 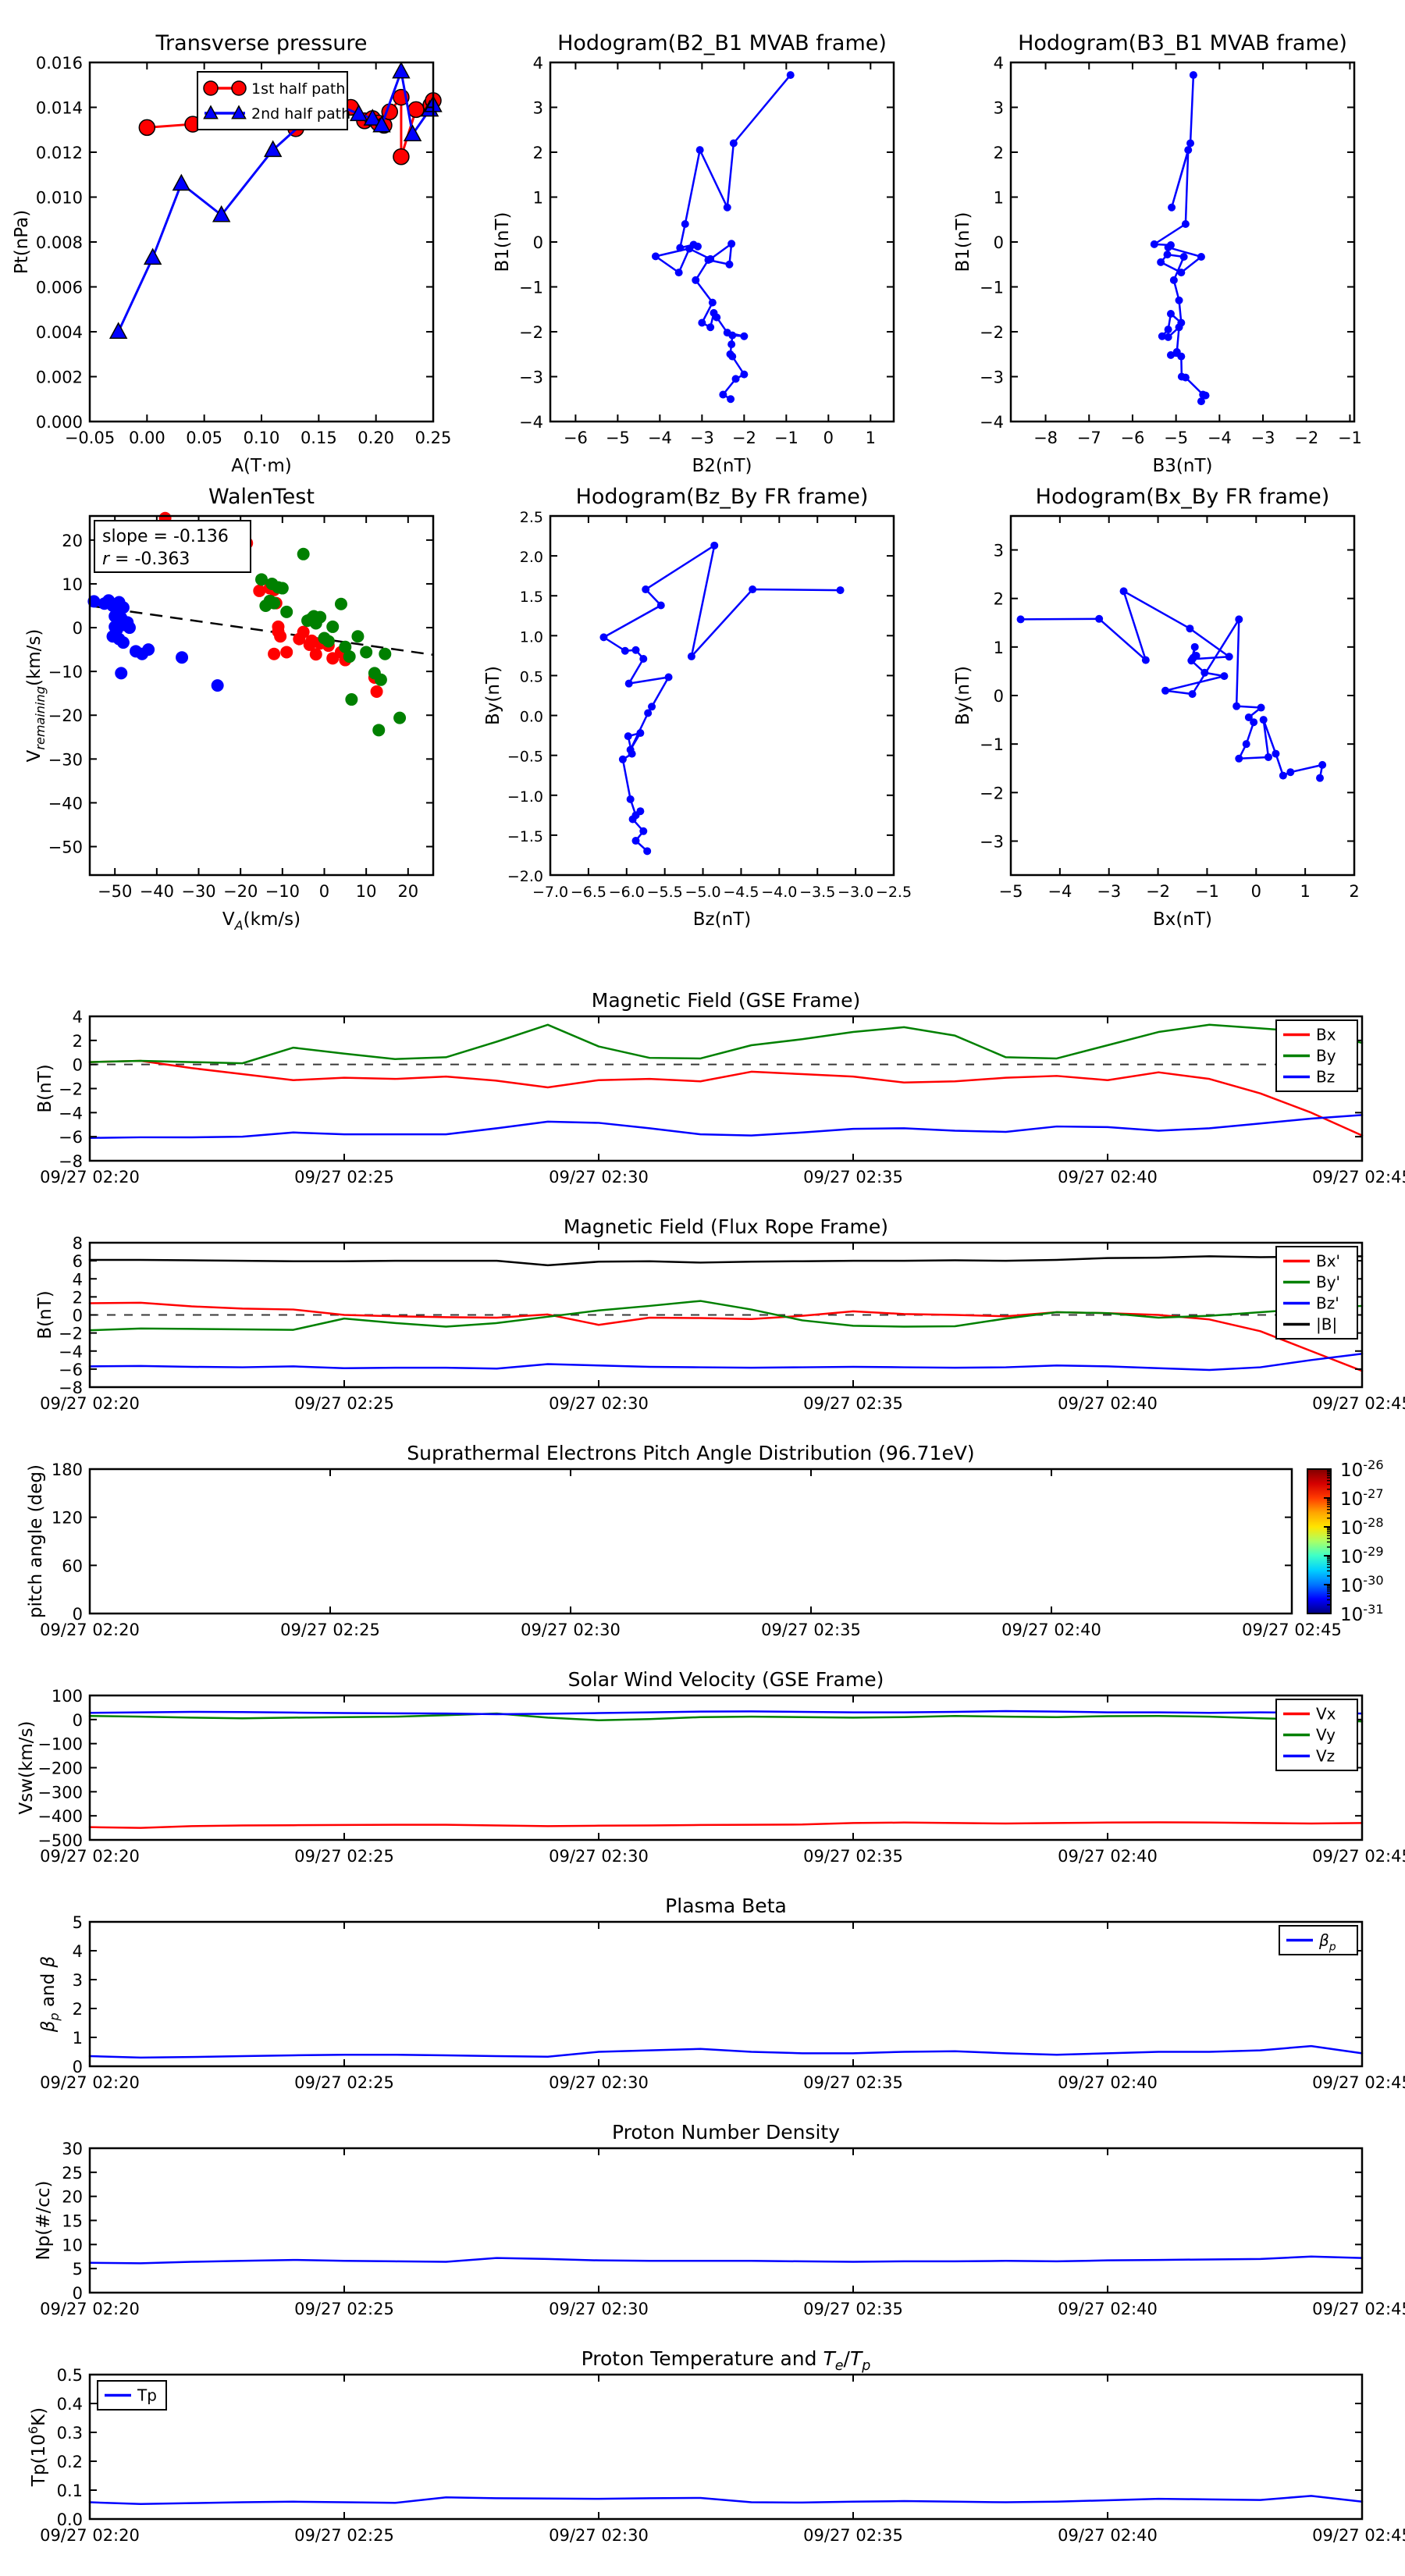 What do you see at coordinates (726, 1126) in the screenshot?
I see `series-Bz` at bounding box center [726, 1126].